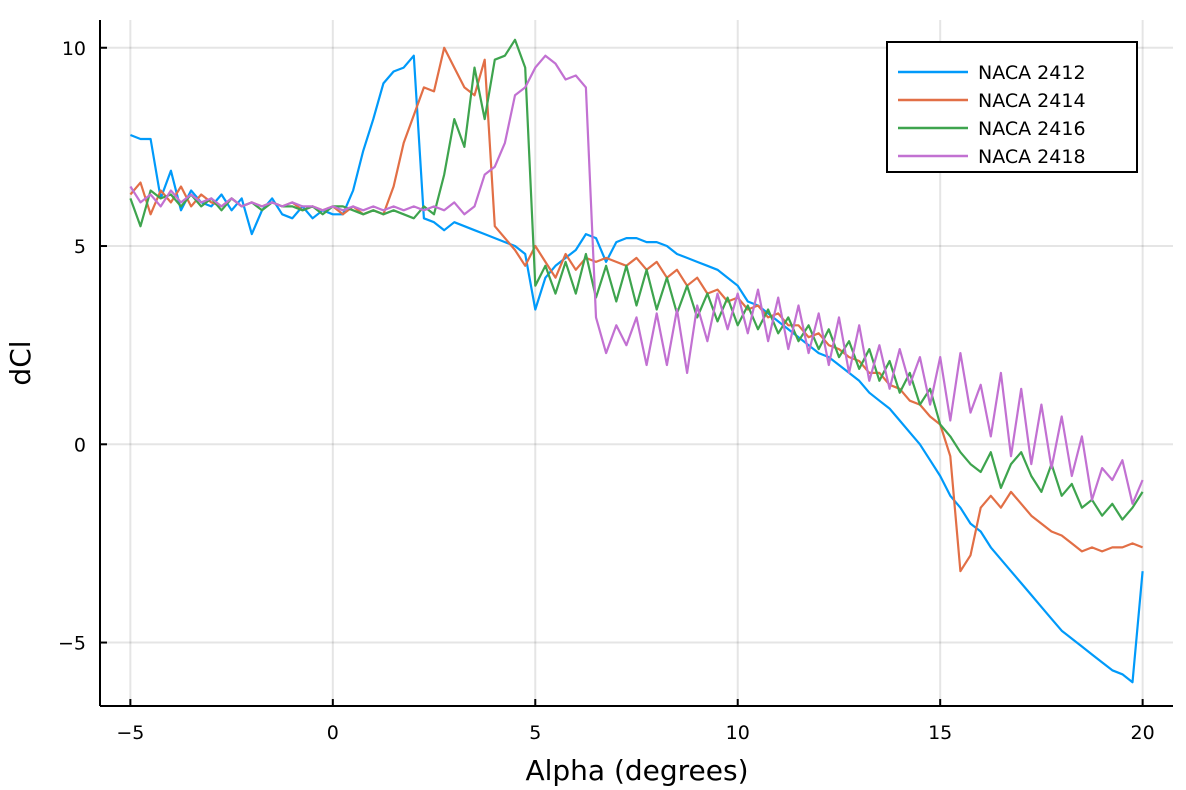 The width and height of the screenshot is (1186, 790). What do you see at coordinates (1032, 129) in the screenshot?
I see `legend-label-naca-2416: NACA 2416` at bounding box center [1032, 129].